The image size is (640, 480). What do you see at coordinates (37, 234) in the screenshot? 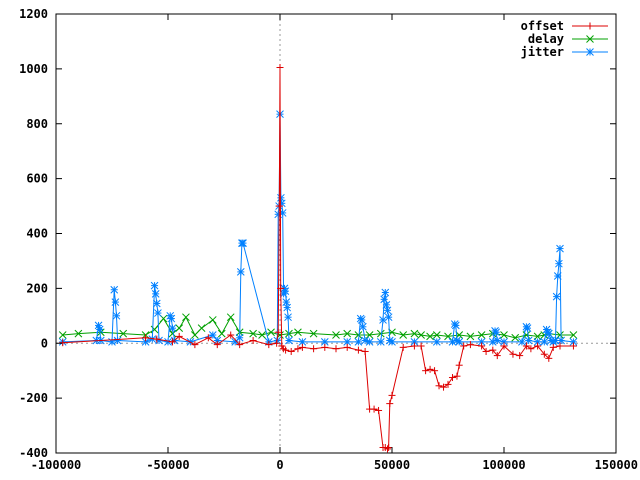
I see `y-tick-label: 400` at bounding box center [37, 234].